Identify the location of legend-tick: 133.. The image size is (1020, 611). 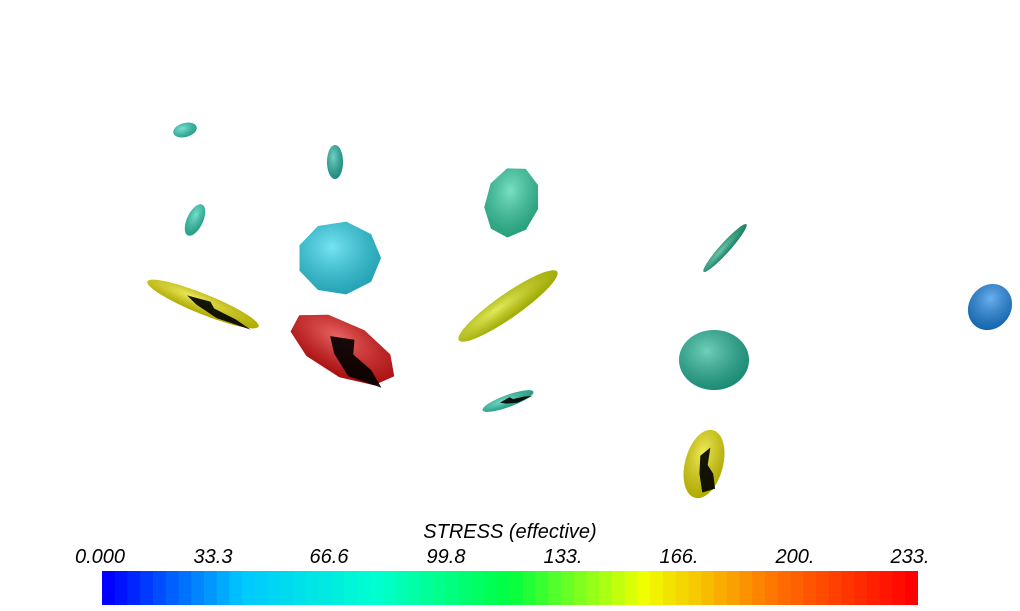
(563, 557).